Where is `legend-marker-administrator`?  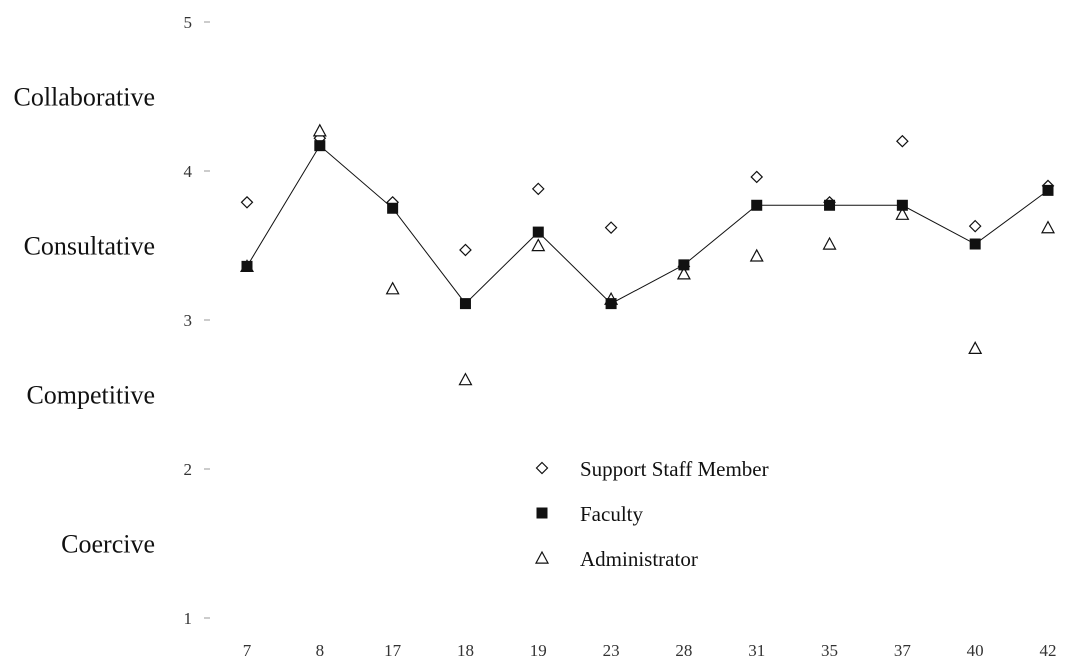
legend-marker-administrator is located at coordinates (542, 557).